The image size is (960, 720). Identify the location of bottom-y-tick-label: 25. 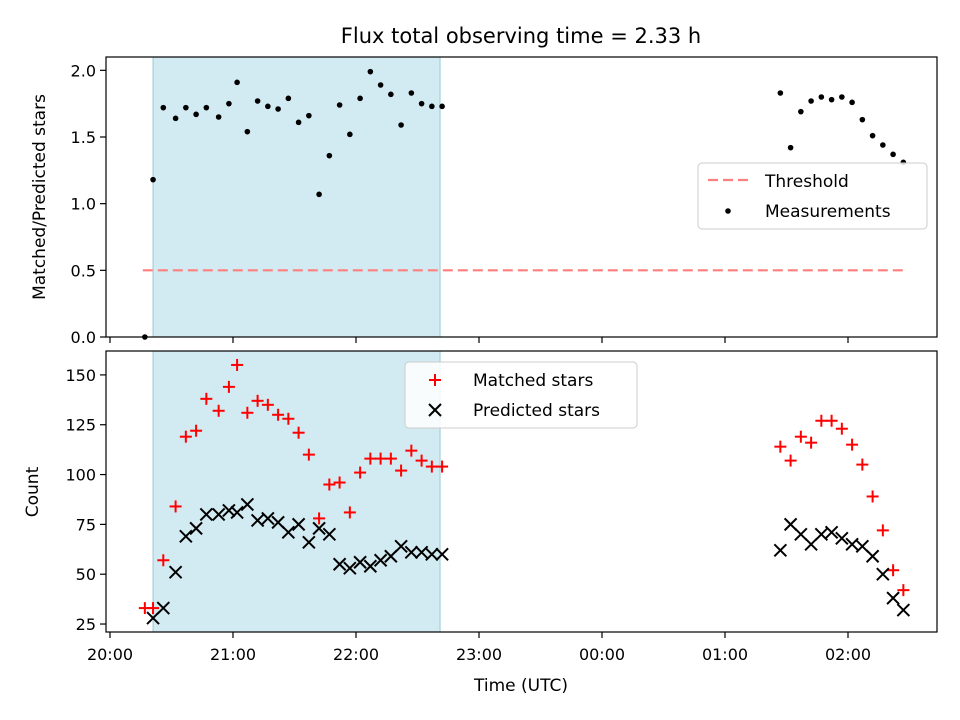
(86, 624).